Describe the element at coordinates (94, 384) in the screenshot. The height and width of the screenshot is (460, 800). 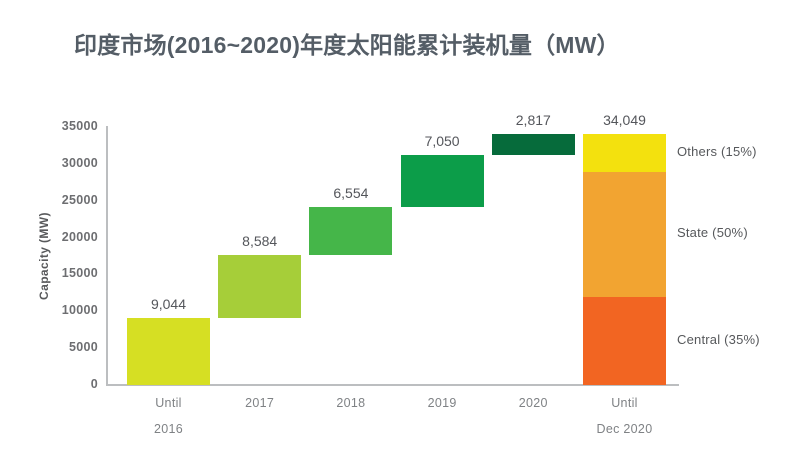
I see `y-tick-label: 0` at that location.